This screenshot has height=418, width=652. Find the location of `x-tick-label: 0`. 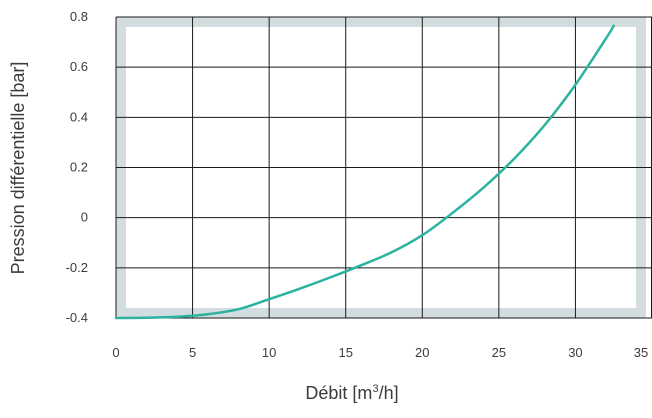

x-tick-label: 0 is located at coordinates (115, 352).